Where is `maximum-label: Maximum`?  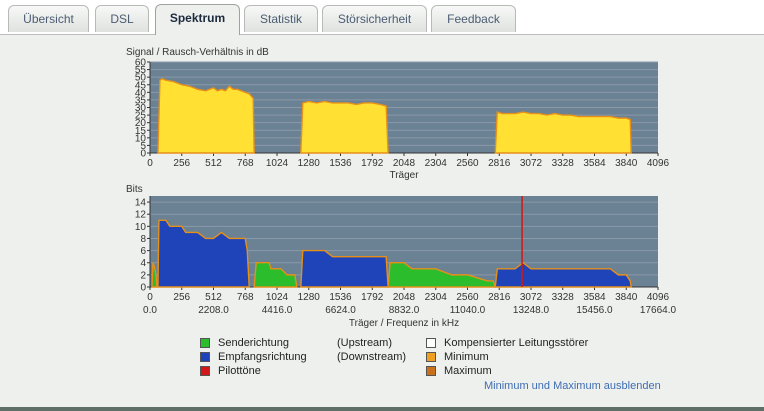 maximum-label: Maximum is located at coordinates (468, 371).